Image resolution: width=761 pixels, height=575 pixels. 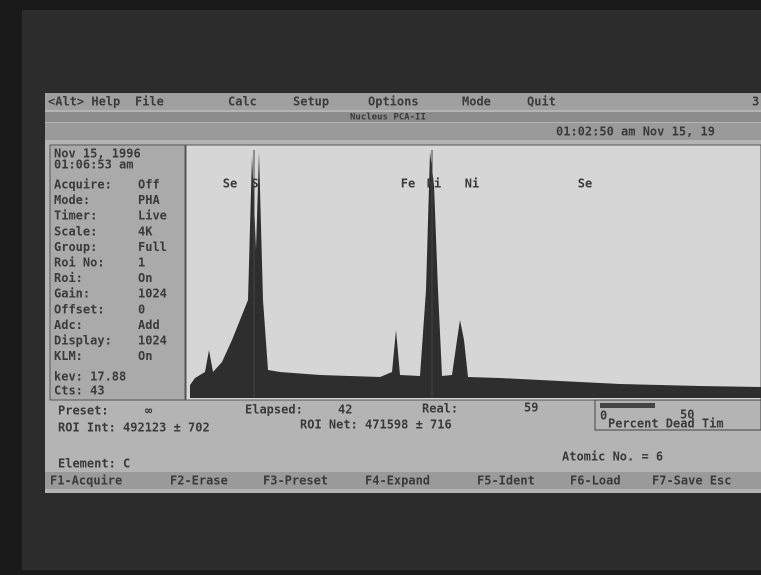 What do you see at coordinates (242, 102) in the screenshot?
I see `menu-item: Calc` at bounding box center [242, 102].